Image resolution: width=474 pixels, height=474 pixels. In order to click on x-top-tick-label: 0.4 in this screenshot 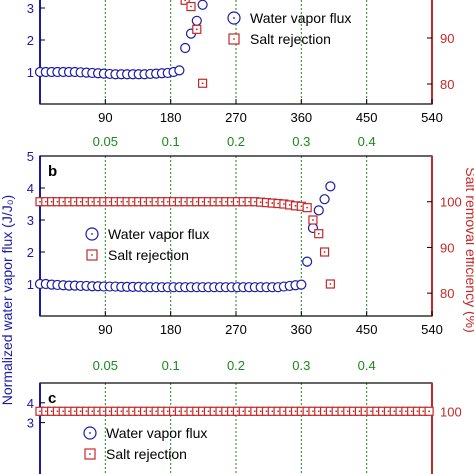, I will do `click(367, 365)`.